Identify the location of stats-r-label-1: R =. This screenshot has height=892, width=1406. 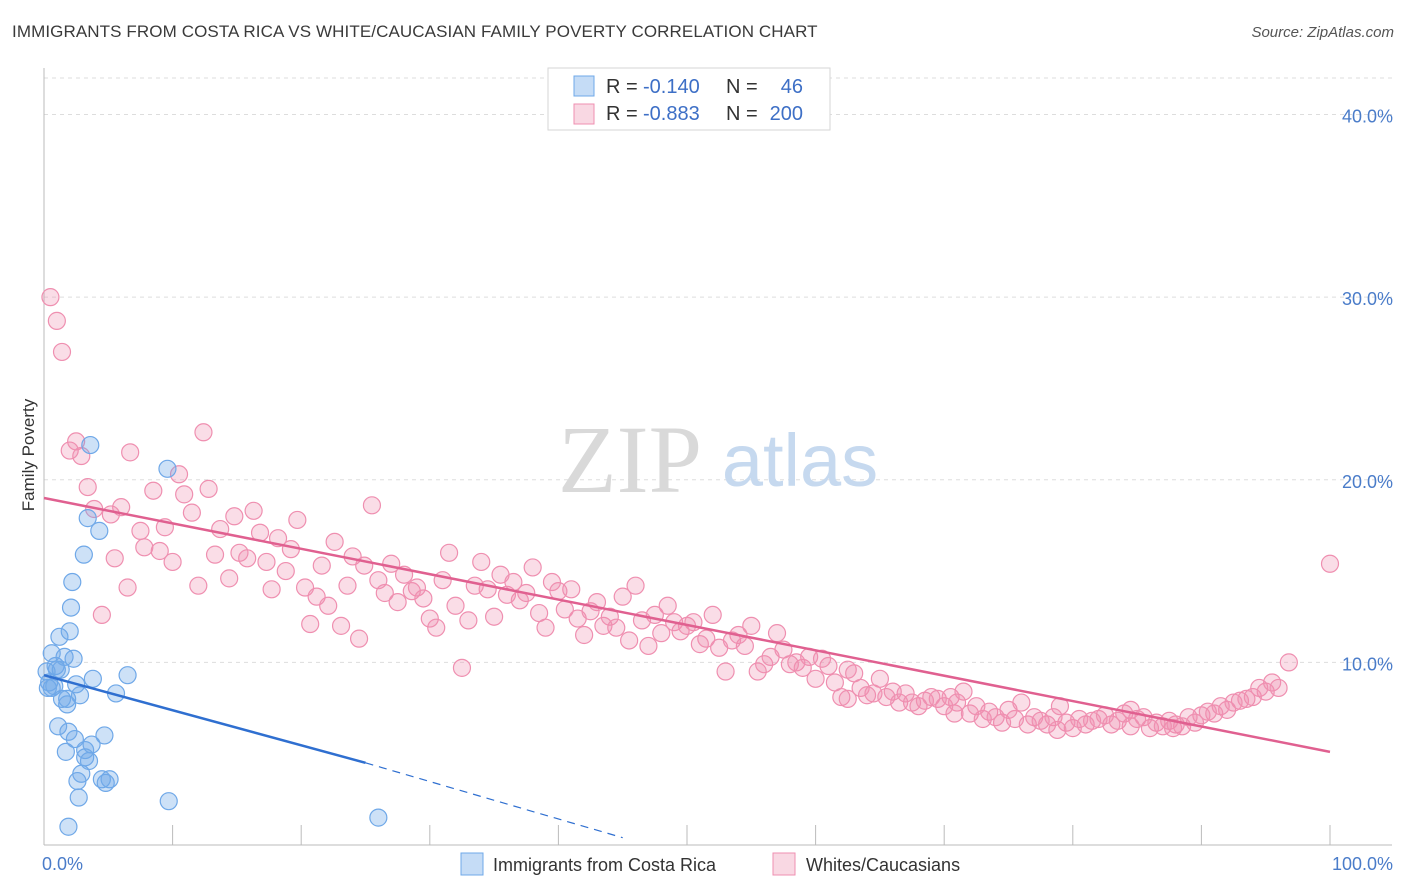
(622, 87).